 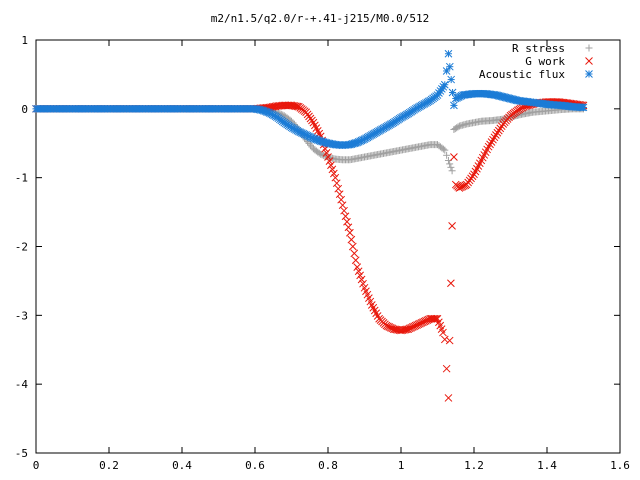 I want to click on y-tick-label: -3, so click(x=21, y=315).